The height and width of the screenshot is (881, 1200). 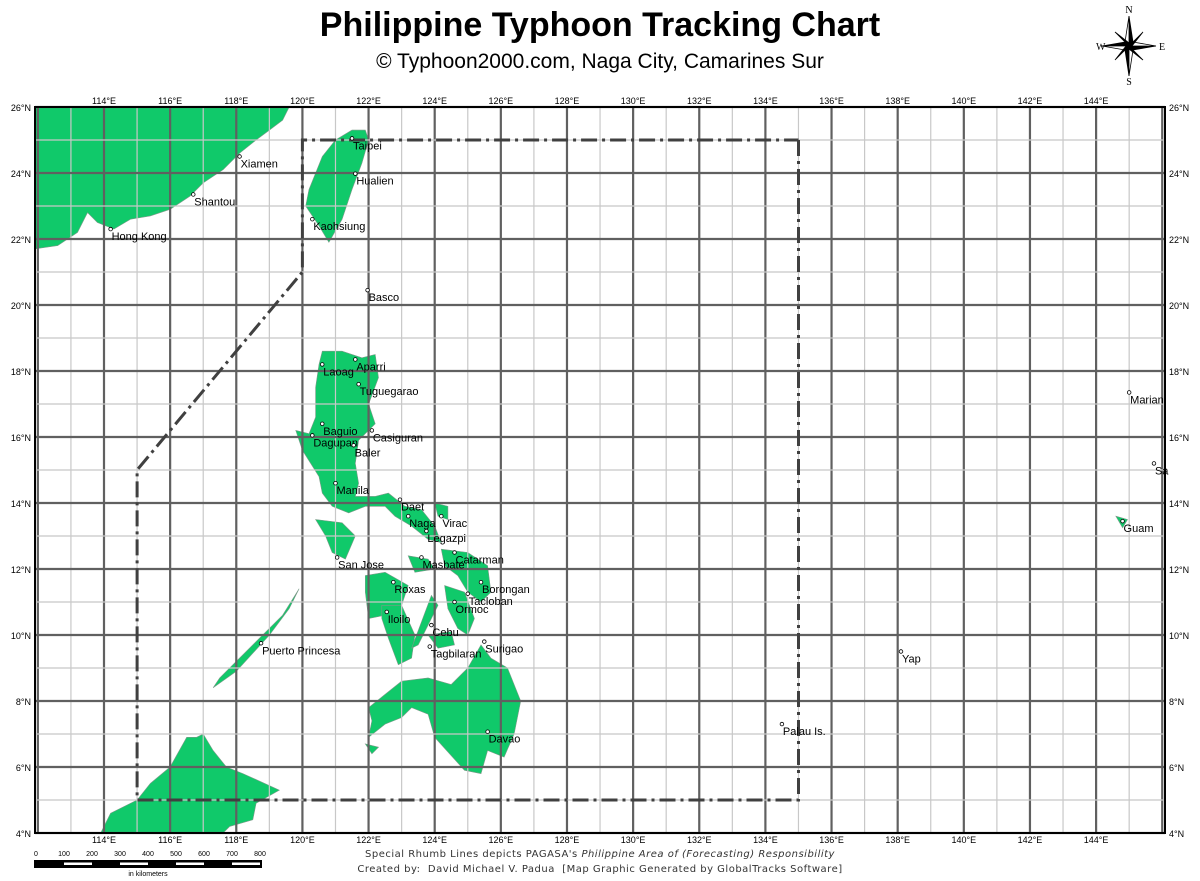 What do you see at coordinates (473, 610) in the screenshot?
I see `city-label: Ormoc` at bounding box center [473, 610].